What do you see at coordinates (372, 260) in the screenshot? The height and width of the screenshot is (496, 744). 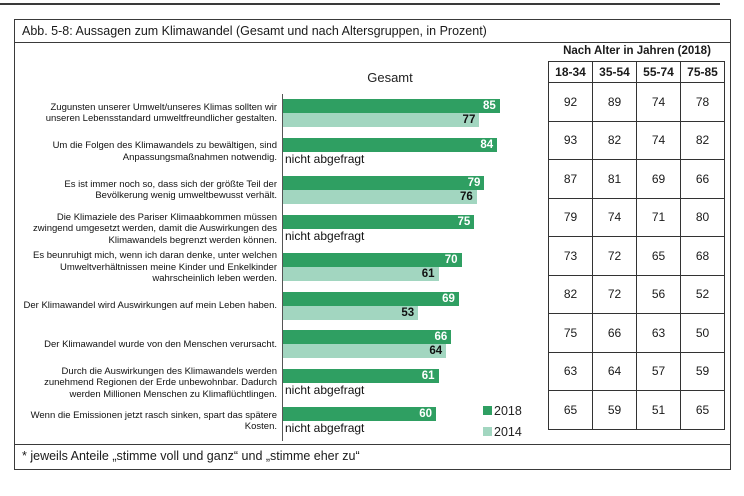 I see `bar-2018: 70` at bounding box center [372, 260].